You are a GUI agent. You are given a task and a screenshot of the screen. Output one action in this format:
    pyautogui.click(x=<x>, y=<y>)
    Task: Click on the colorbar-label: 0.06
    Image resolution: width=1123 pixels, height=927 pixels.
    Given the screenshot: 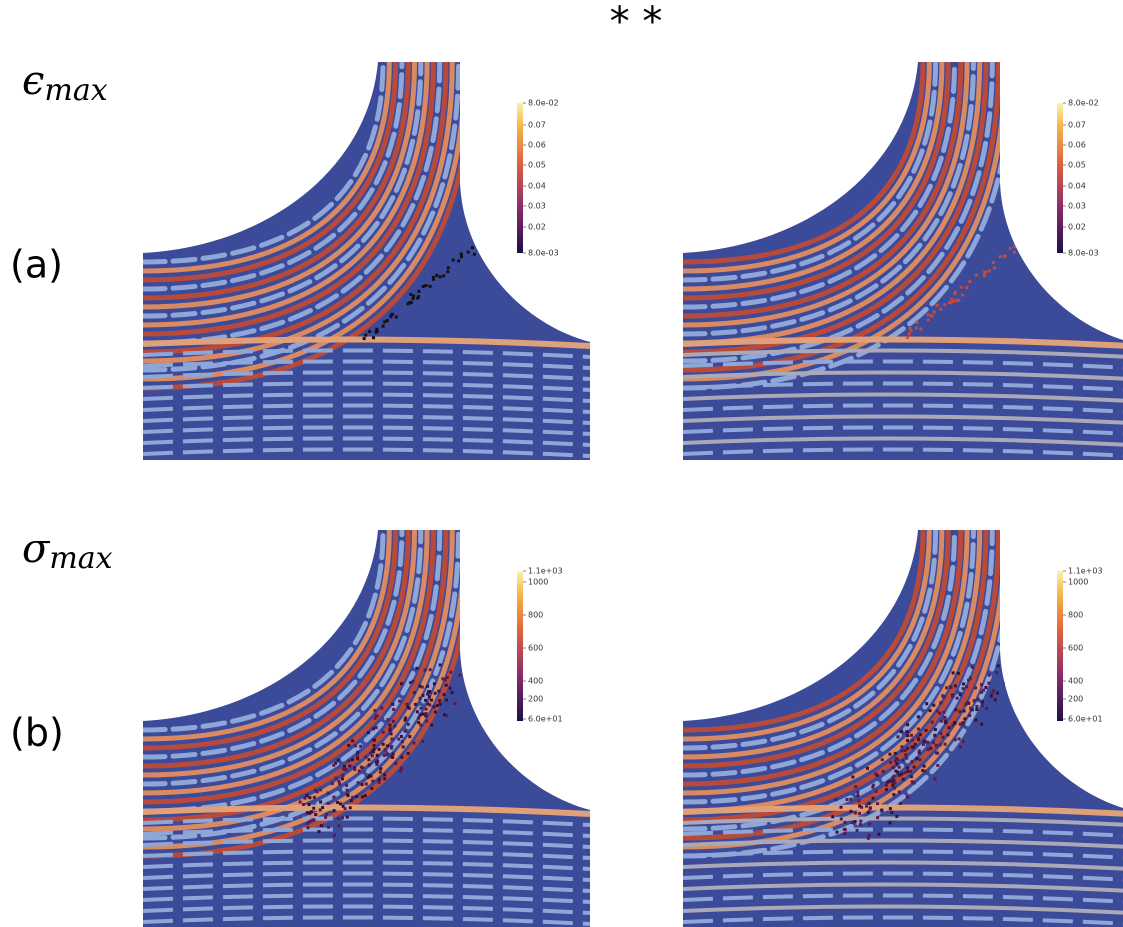 What is the action you would take?
    pyautogui.click(x=1077, y=145)
    